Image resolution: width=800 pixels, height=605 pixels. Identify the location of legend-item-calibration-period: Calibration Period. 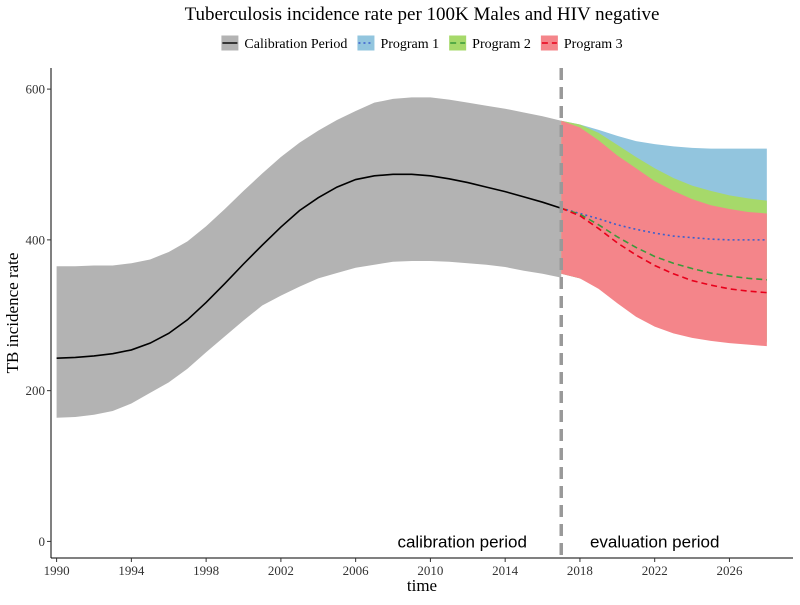
(284, 43).